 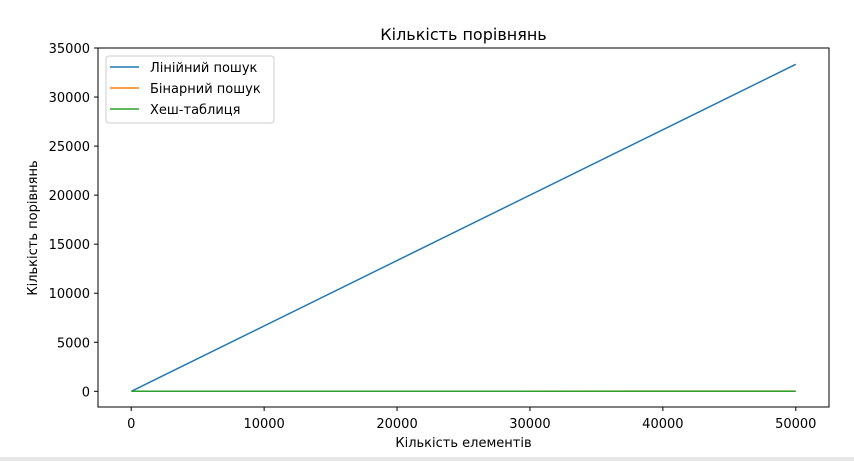 What do you see at coordinates (529, 424) in the screenshot?
I see `x-tick-label: 30000` at bounding box center [529, 424].